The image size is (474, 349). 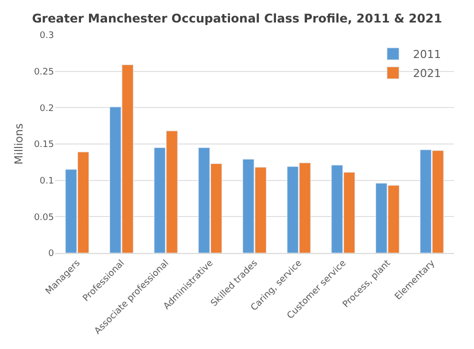 I want to click on legend-label: 2021, so click(x=427, y=73).